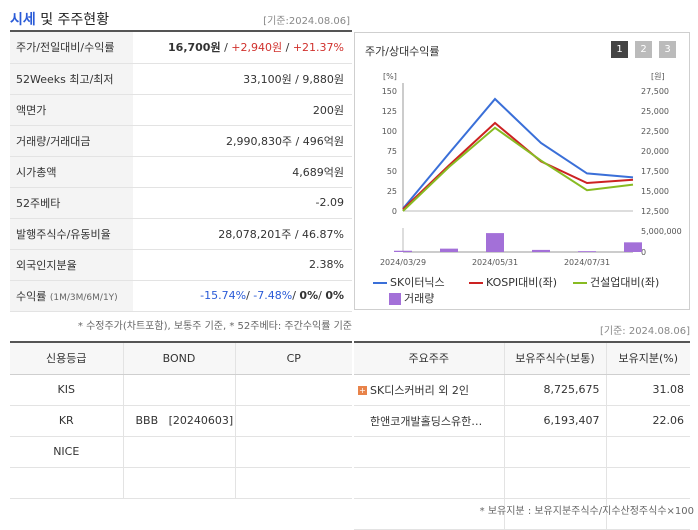  Describe the element at coordinates (223, 295) in the screenshot. I see `return-1m: -15.74%` at that location.